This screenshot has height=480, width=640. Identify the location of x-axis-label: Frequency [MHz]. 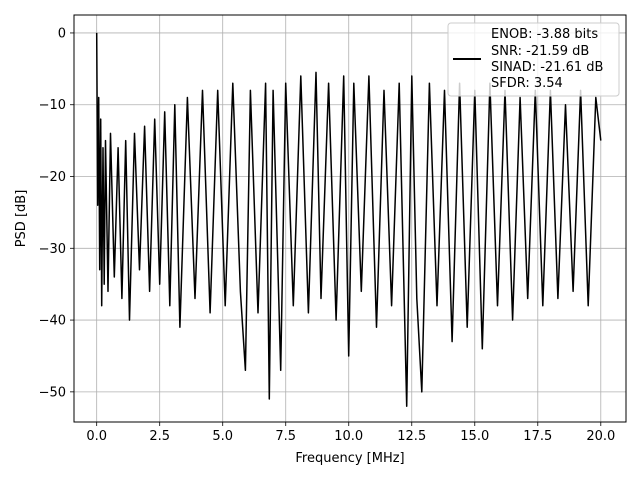
(349, 458).